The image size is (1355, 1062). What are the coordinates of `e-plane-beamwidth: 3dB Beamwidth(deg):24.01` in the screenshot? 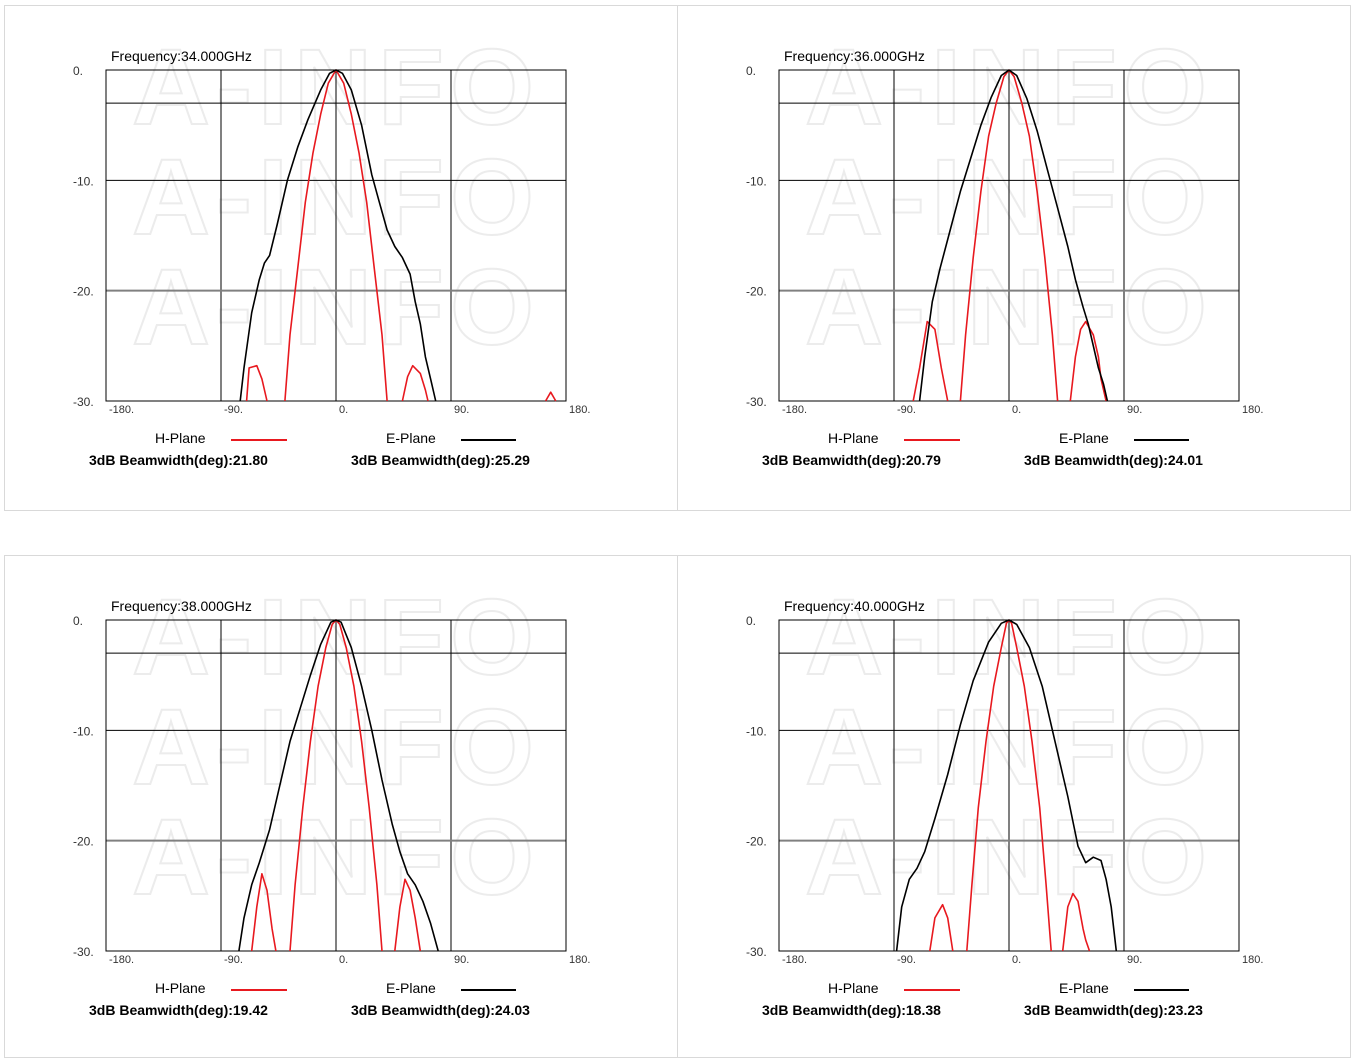 It's located at (1113, 460).